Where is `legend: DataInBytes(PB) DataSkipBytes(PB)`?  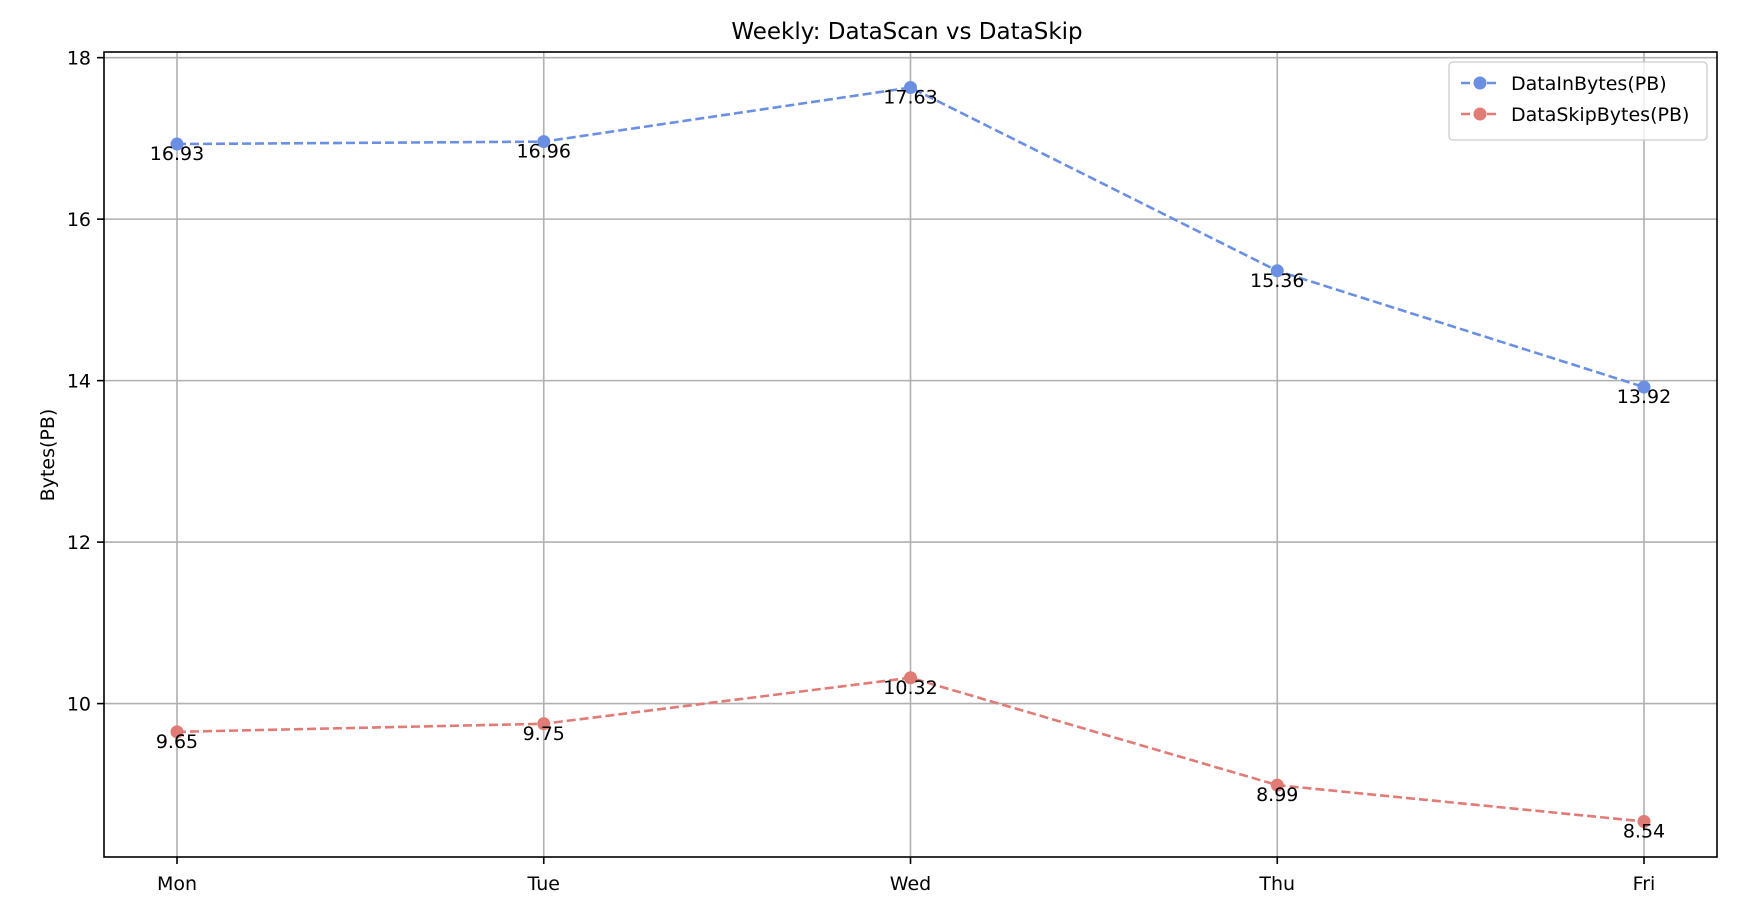 legend: DataInBytes(PB) DataSkipBytes(PB) is located at coordinates (1578, 101).